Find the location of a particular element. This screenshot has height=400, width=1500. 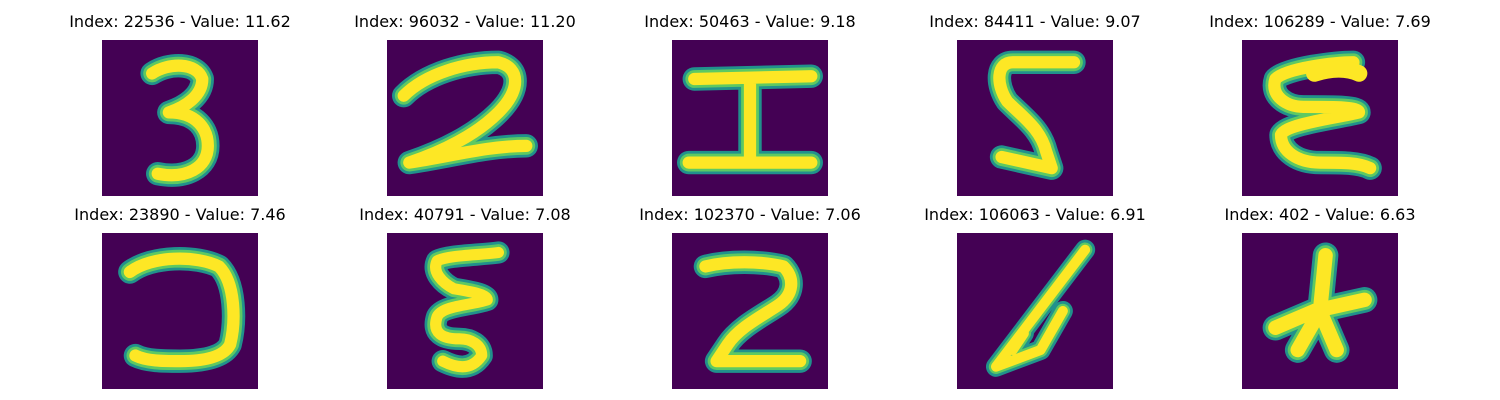

panel-title: Index: 106063 - Value: 6.91 is located at coordinates (1035, 214).